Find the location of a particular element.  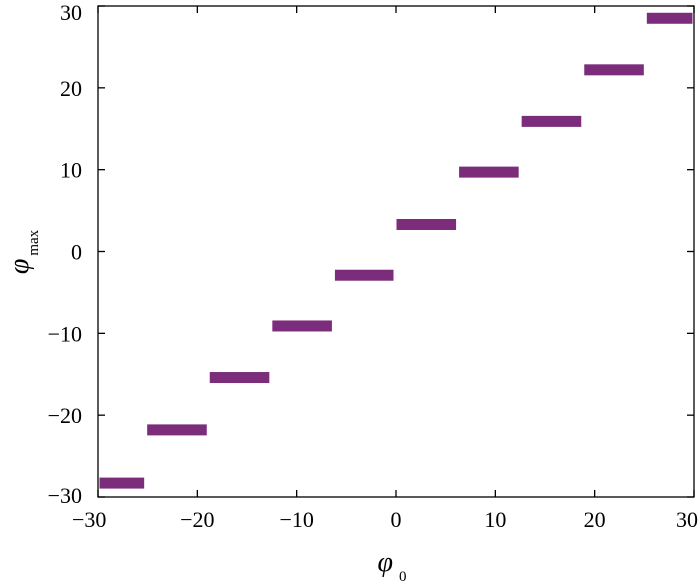

x-axis-symbol: φ is located at coordinates (386, 562).